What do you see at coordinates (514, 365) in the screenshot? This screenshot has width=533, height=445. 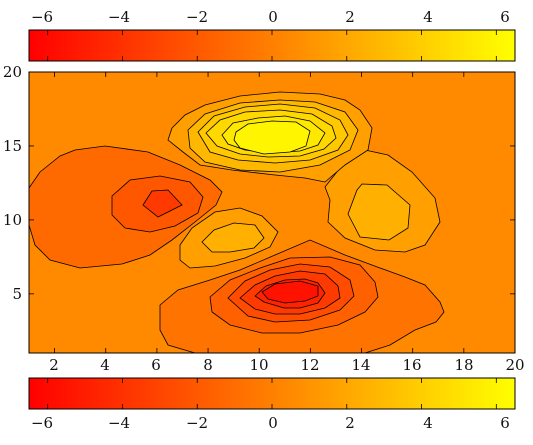 I see `x-tick-label: 20` at bounding box center [514, 365].